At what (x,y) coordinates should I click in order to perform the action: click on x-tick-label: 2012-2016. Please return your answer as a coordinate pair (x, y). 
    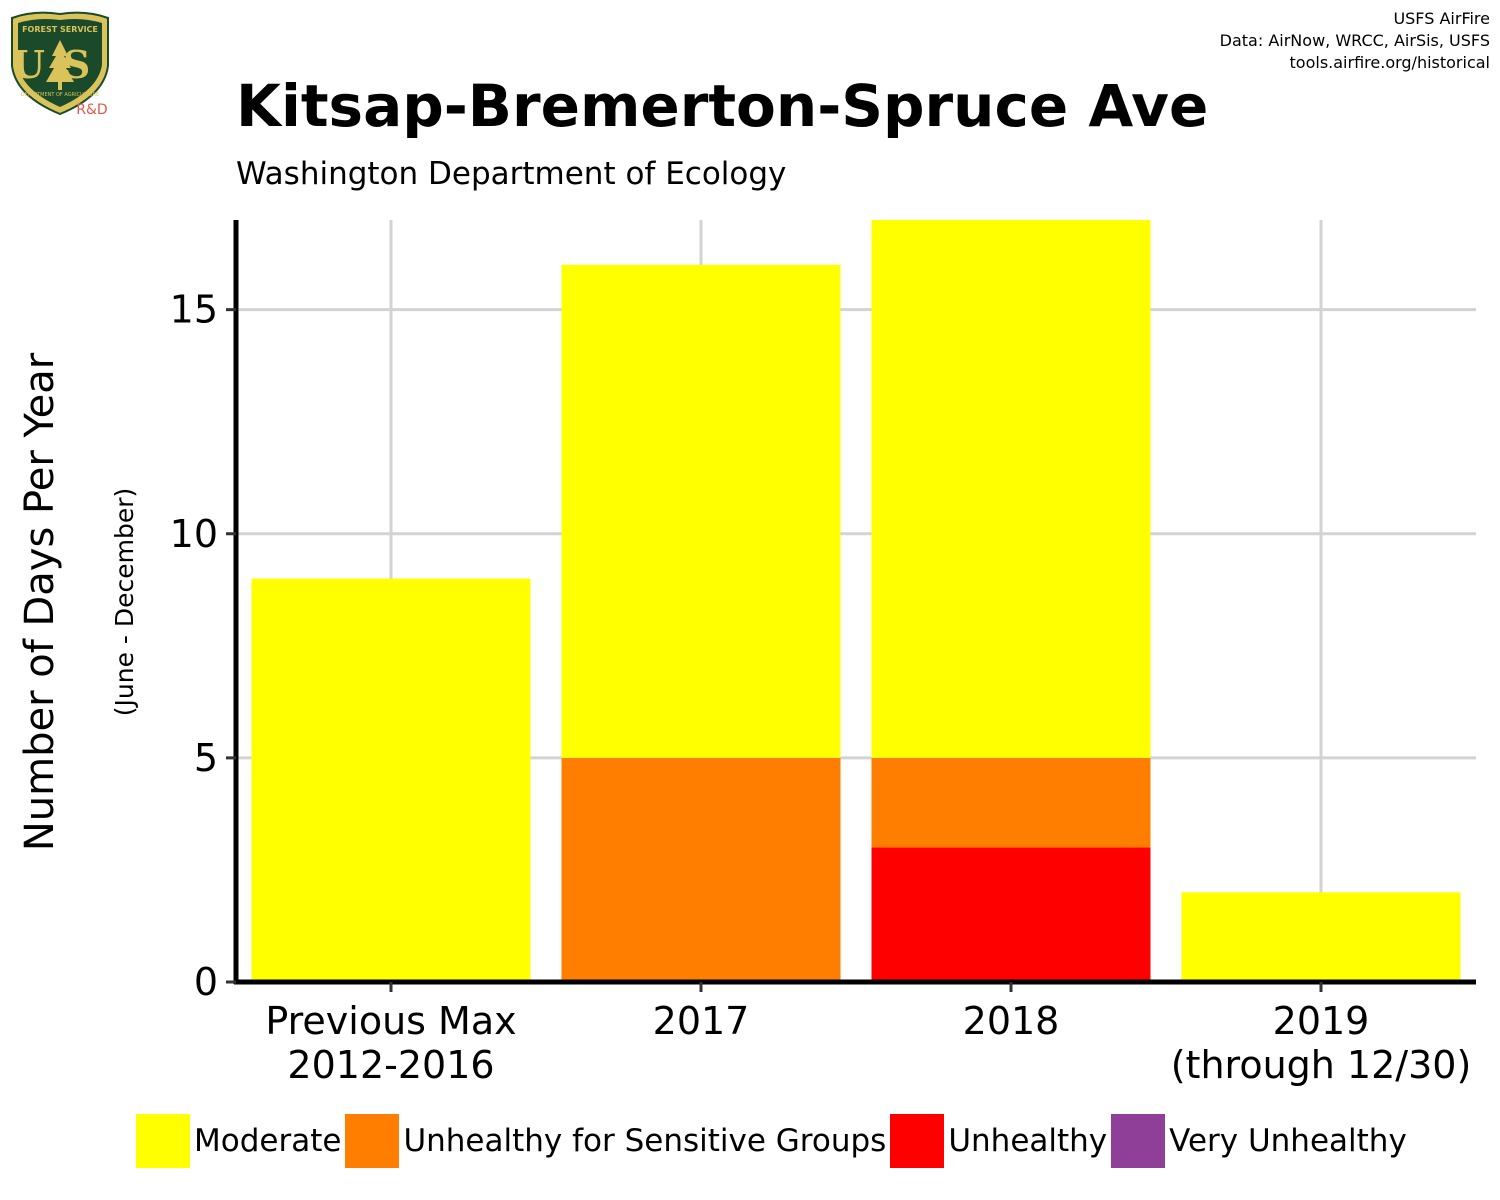
    Looking at the image, I should click on (390, 1065).